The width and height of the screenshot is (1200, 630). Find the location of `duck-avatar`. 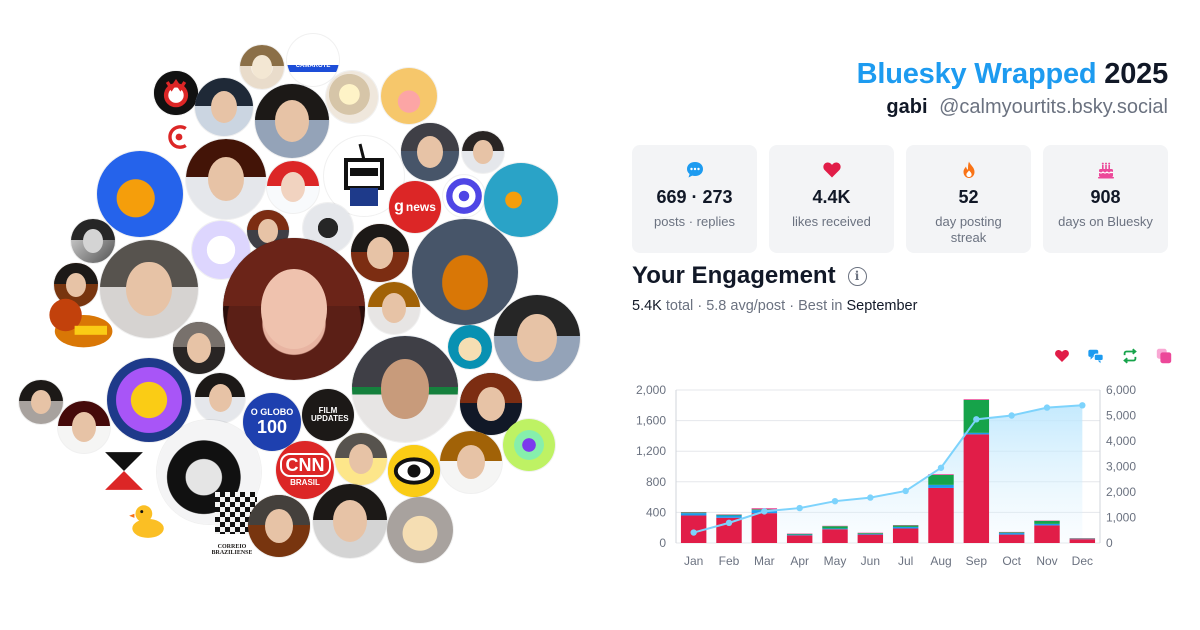

duck-avatar is located at coordinates (147, 520).